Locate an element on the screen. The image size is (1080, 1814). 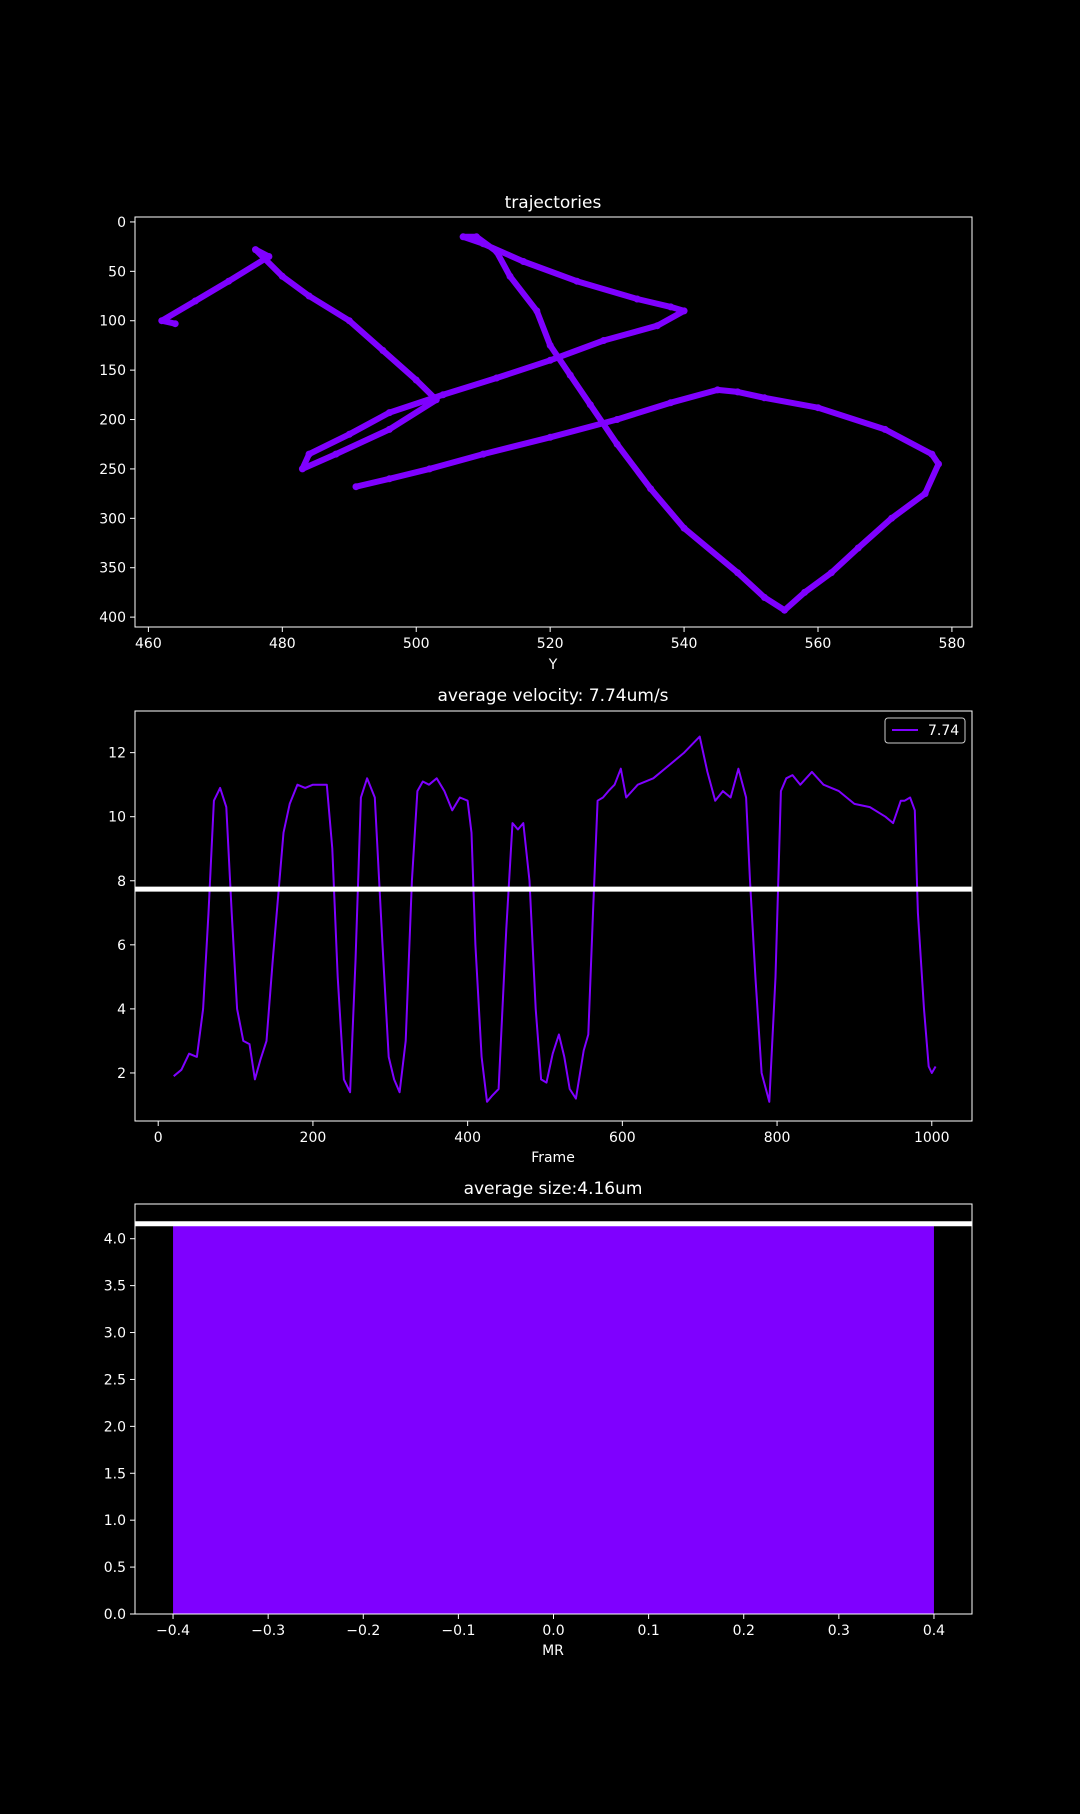
size-x-tick-label: 0.0 is located at coordinates (553, 1631).